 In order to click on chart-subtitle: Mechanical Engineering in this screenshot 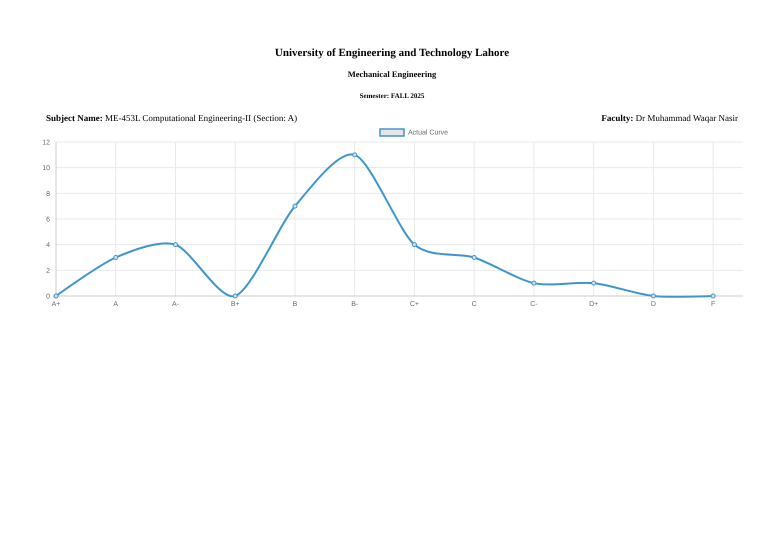, I will do `click(393, 74)`.